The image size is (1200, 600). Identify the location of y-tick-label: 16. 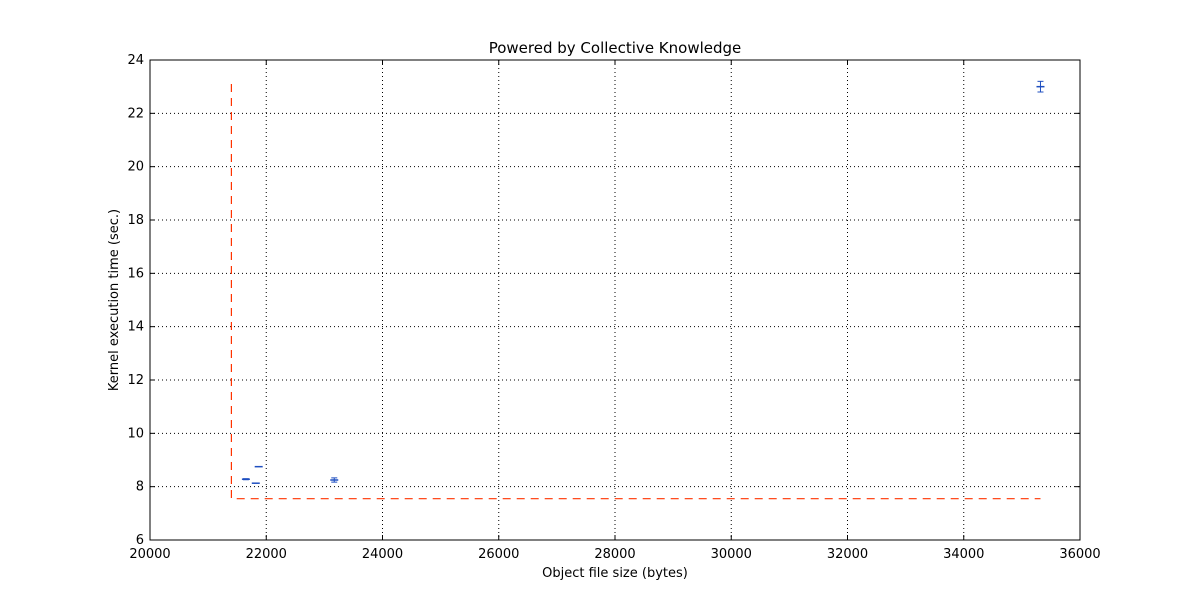
(135, 273).